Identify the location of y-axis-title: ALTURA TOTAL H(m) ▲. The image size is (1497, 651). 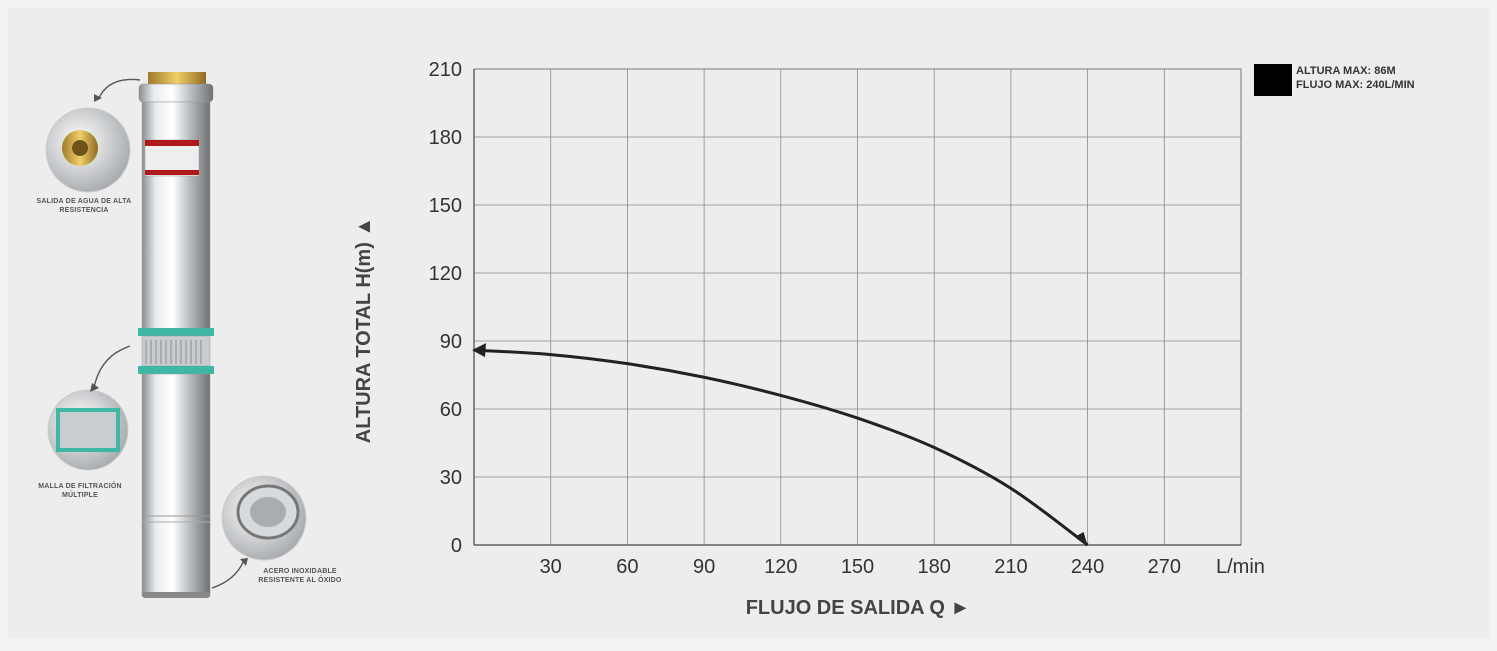
(364, 330).